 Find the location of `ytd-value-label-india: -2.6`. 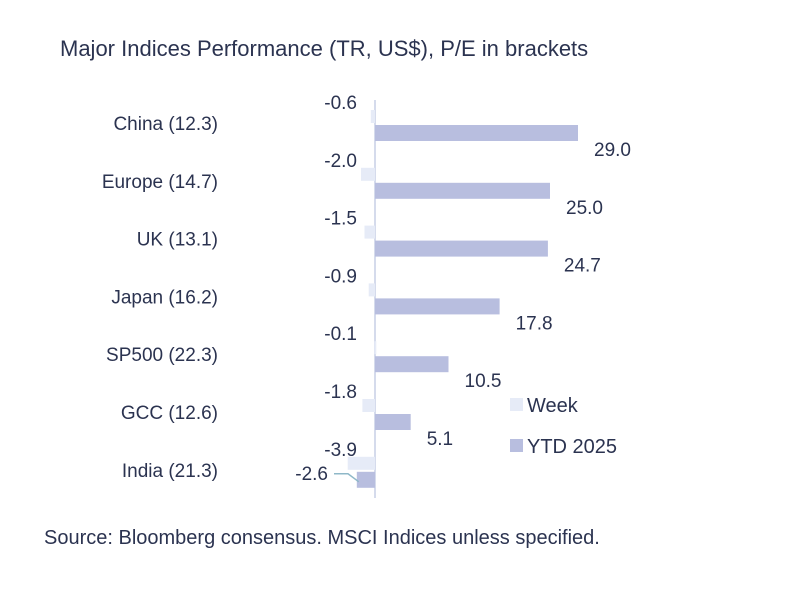

ytd-value-label-india: -2.6 is located at coordinates (311, 474).